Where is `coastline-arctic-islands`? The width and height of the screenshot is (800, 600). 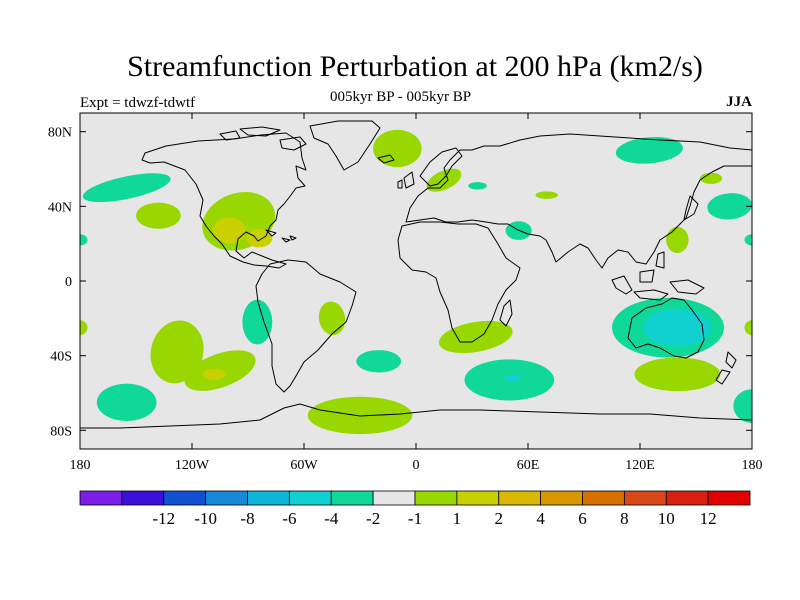
coastline-arctic-islands is located at coordinates (263, 138).